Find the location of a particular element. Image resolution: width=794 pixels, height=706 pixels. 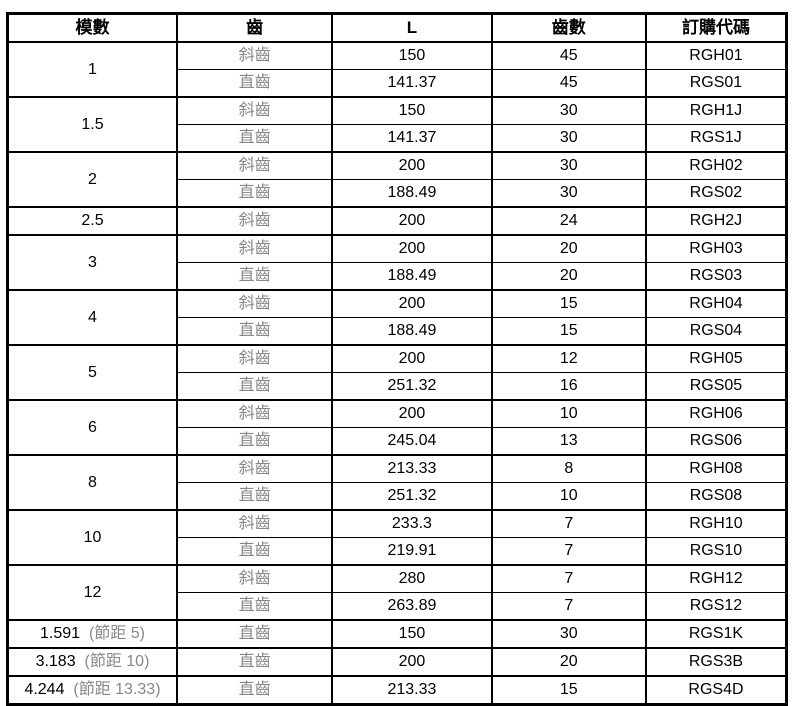

module-value: 3 is located at coordinates (92, 262).